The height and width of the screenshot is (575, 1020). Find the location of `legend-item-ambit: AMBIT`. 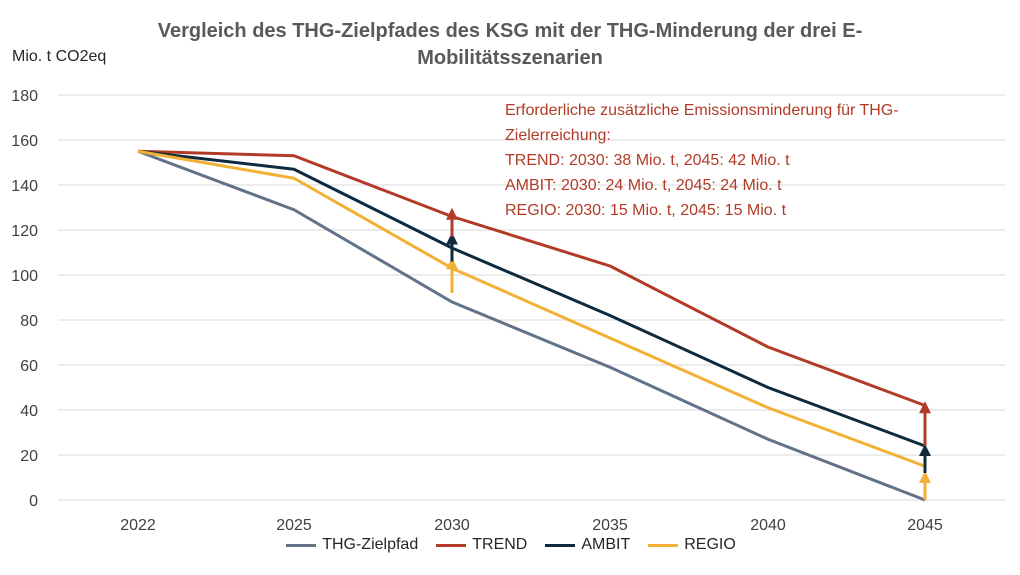

legend-item-ambit: AMBIT is located at coordinates (587, 545).